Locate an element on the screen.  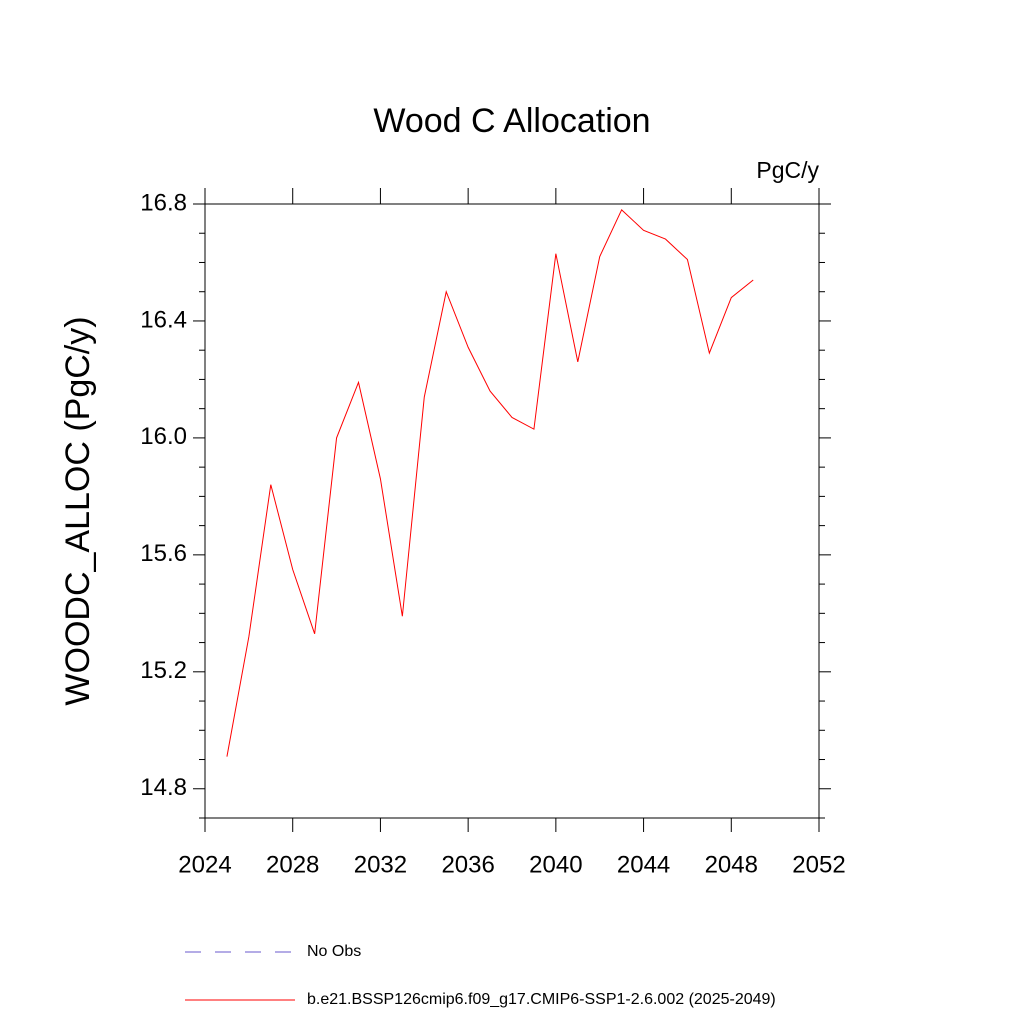
legend-label: No Obs is located at coordinates (334, 951).